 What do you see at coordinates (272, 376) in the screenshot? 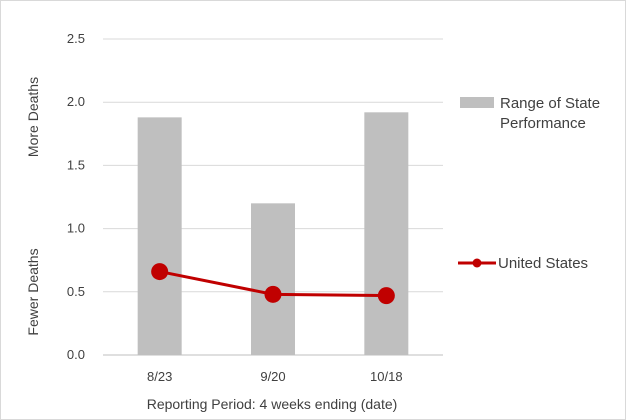
I see `x-tick-label: 9/20` at bounding box center [272, 376].